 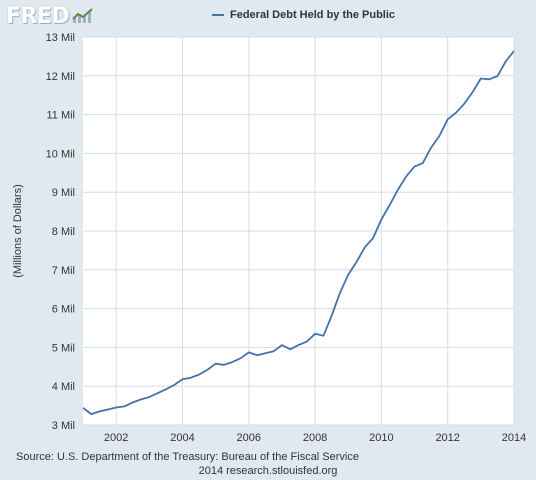 I want to click on y-tick-label: 7 Mil, so click(x=63, y=271).